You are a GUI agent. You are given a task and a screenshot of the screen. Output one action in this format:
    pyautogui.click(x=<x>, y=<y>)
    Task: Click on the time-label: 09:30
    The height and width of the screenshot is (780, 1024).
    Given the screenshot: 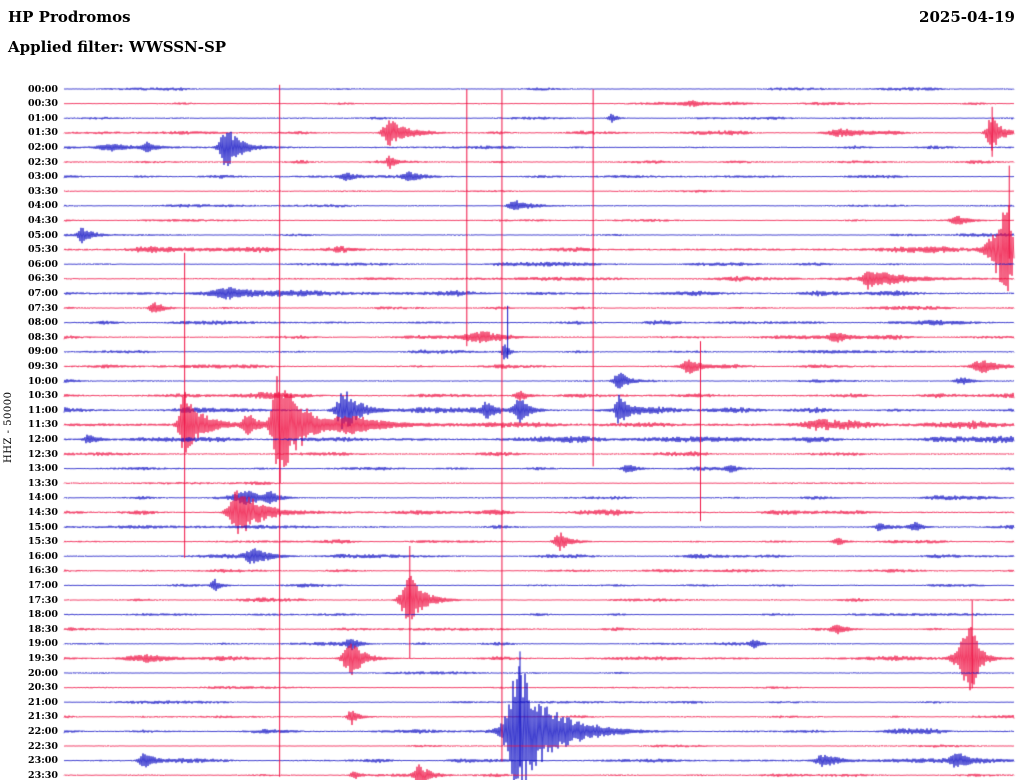 What is the action you would take?
    pyautogui.click(x=43, y=366)
    